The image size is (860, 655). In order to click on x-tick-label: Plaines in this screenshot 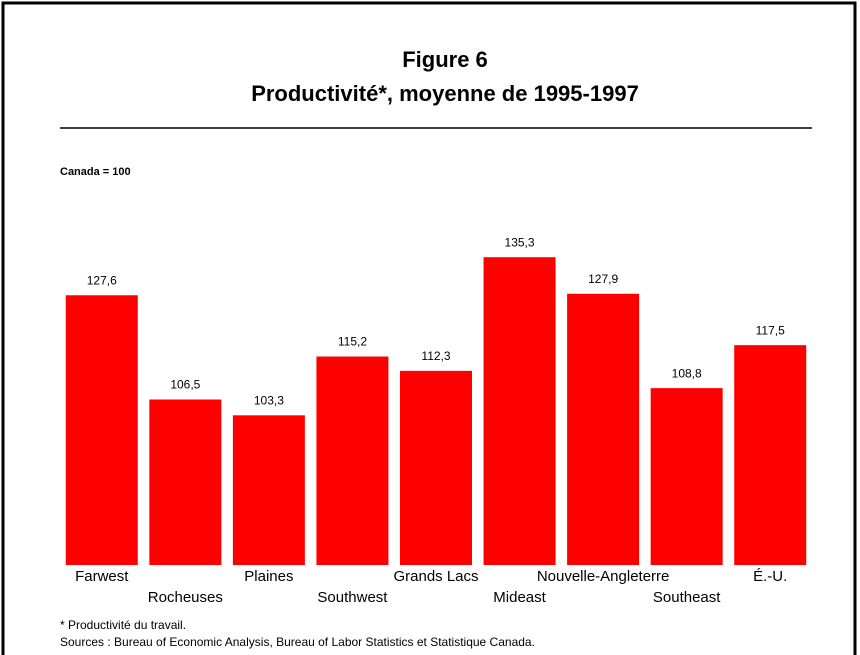, I will do `click(268, 576)`.